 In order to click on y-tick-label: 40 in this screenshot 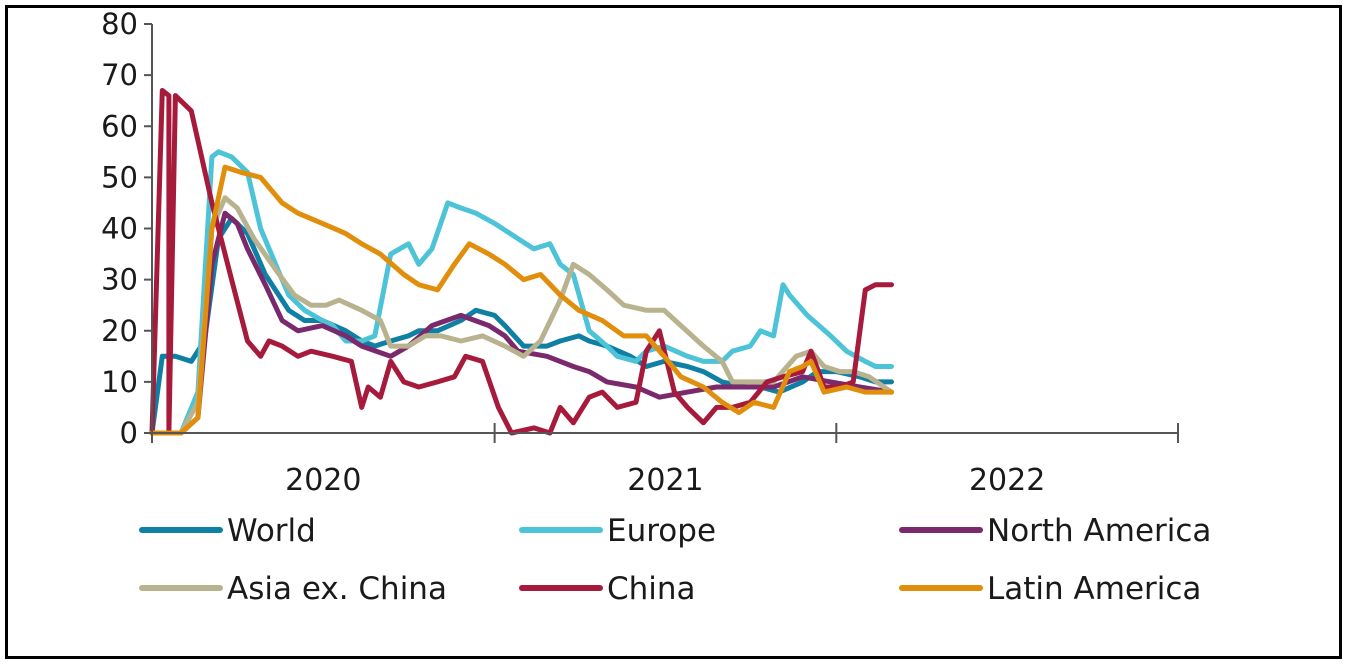, I will do `click(119, 229)`.